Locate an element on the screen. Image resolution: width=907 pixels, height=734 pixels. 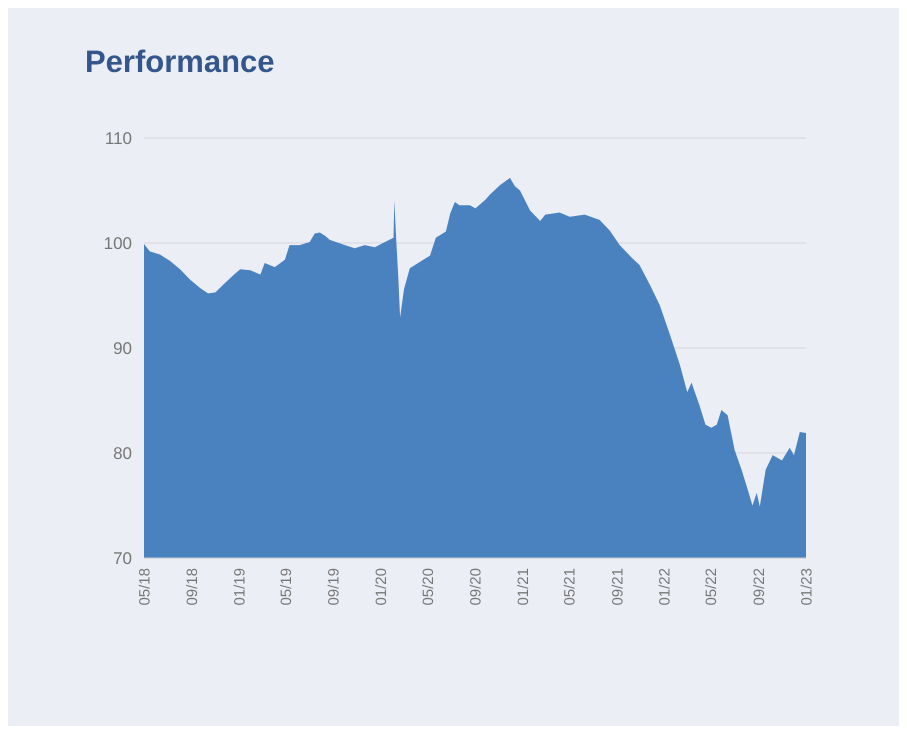
x-tick-label: 01/22 is located at coordinates (665, 587).